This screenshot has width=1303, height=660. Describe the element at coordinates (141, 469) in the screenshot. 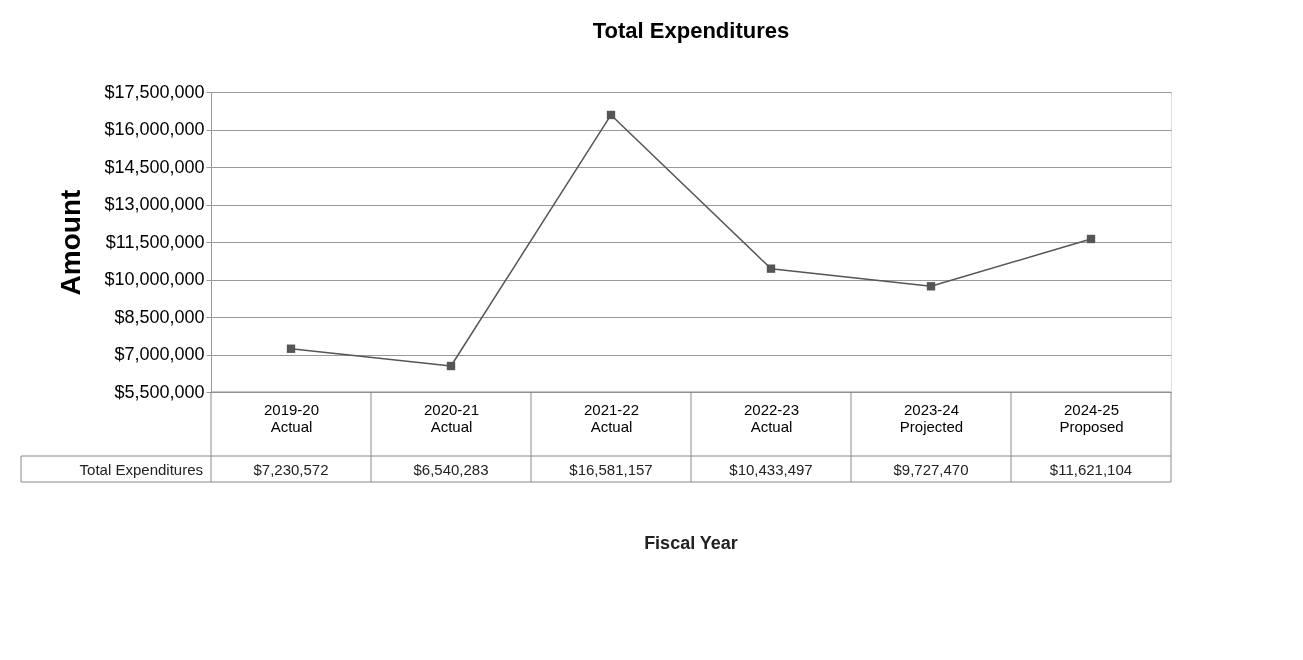

I see `text: Total Expenditures` at that location.